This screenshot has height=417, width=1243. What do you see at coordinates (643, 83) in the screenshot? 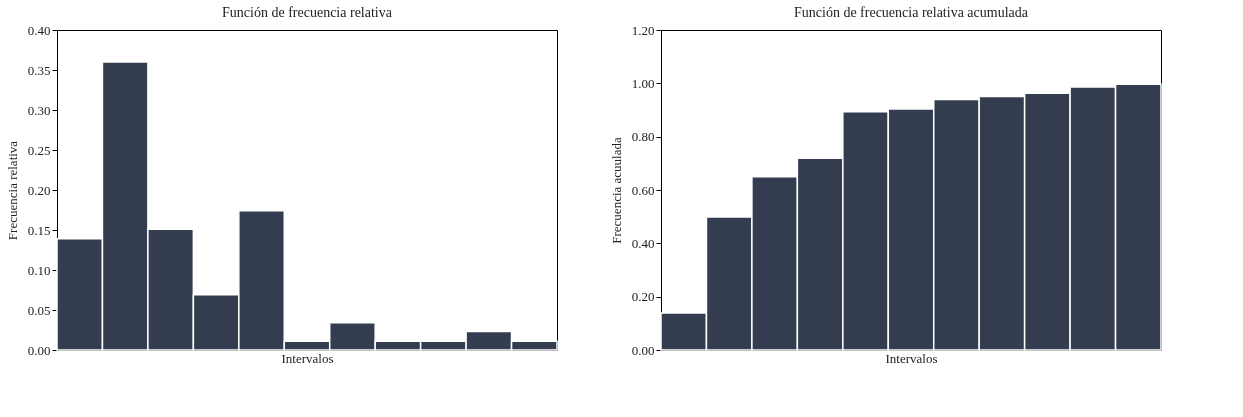
I see `y-tick-label: 1.00` at bounding box center [643, 83].